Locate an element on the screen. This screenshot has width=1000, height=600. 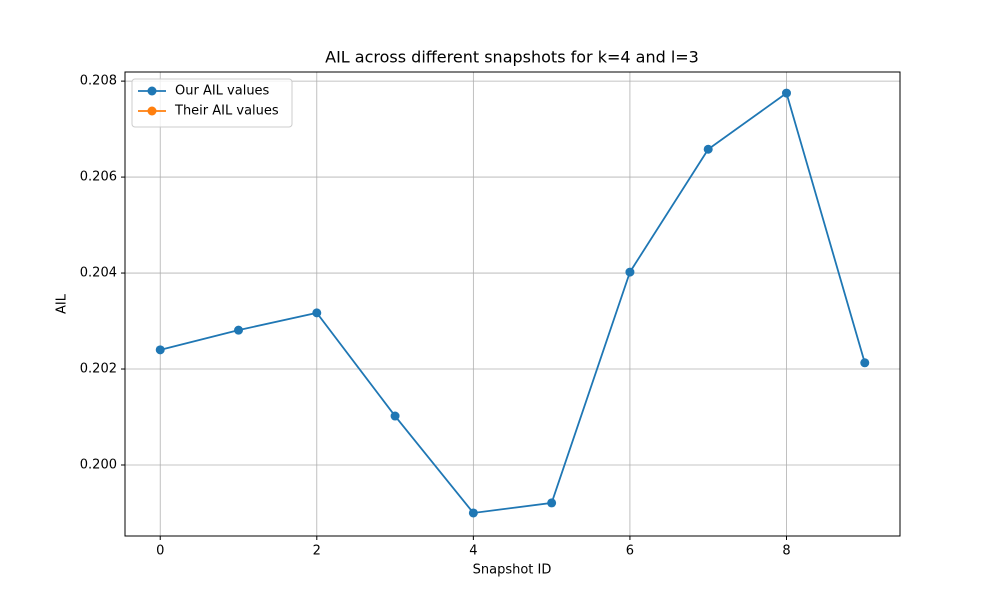
y-tick-label: 0.200 is located at coordinates (98, 464).